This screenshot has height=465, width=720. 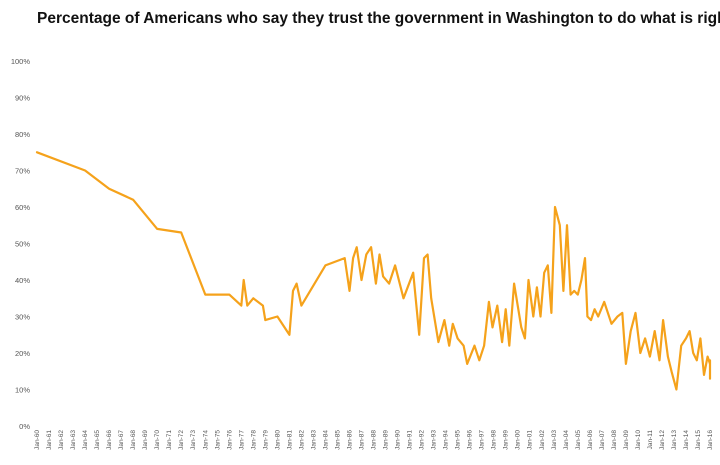 What do you see at coordinates (482, 440) in the screenshot?
I see `x-tick-label: Jan-97` at bounding box center [482, 440].